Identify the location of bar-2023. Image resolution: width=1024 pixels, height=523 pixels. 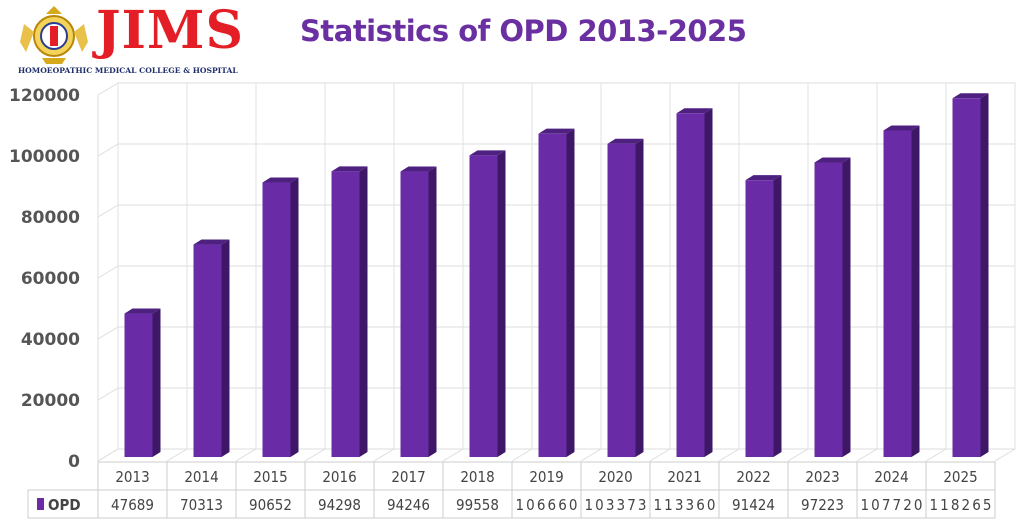
(832, 307).